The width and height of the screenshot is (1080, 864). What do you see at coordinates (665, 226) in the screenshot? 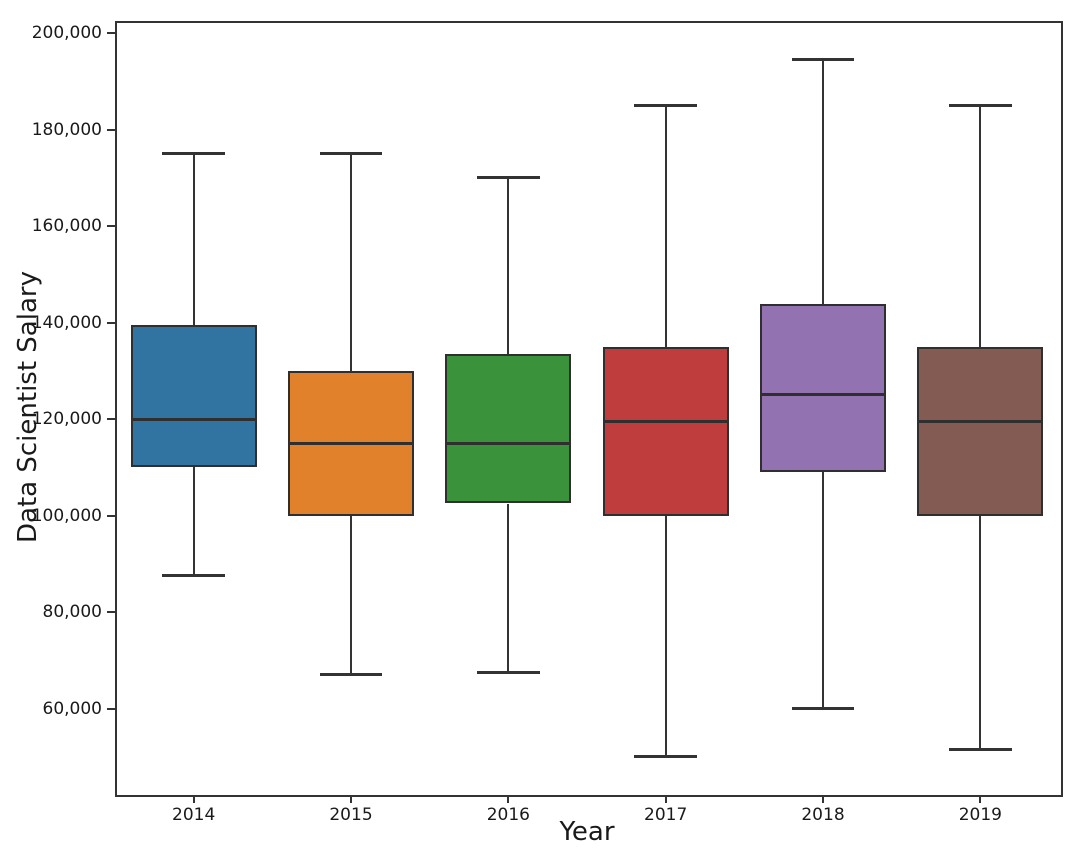
I see `upper-whisker-2017` at bounding box center [665, 226].